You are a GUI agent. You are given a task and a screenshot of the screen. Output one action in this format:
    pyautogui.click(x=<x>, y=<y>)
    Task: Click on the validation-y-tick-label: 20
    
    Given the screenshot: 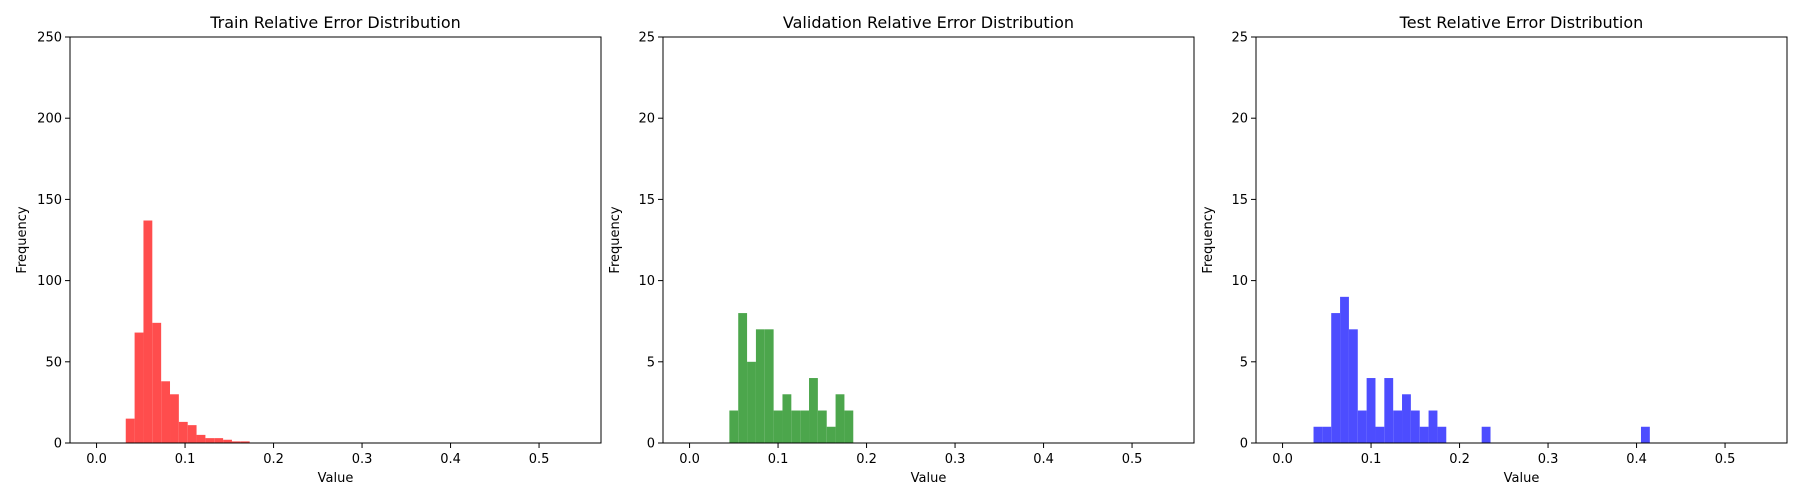 What is the action you would take?
    pyautogui.click(x=646, y=119)
    